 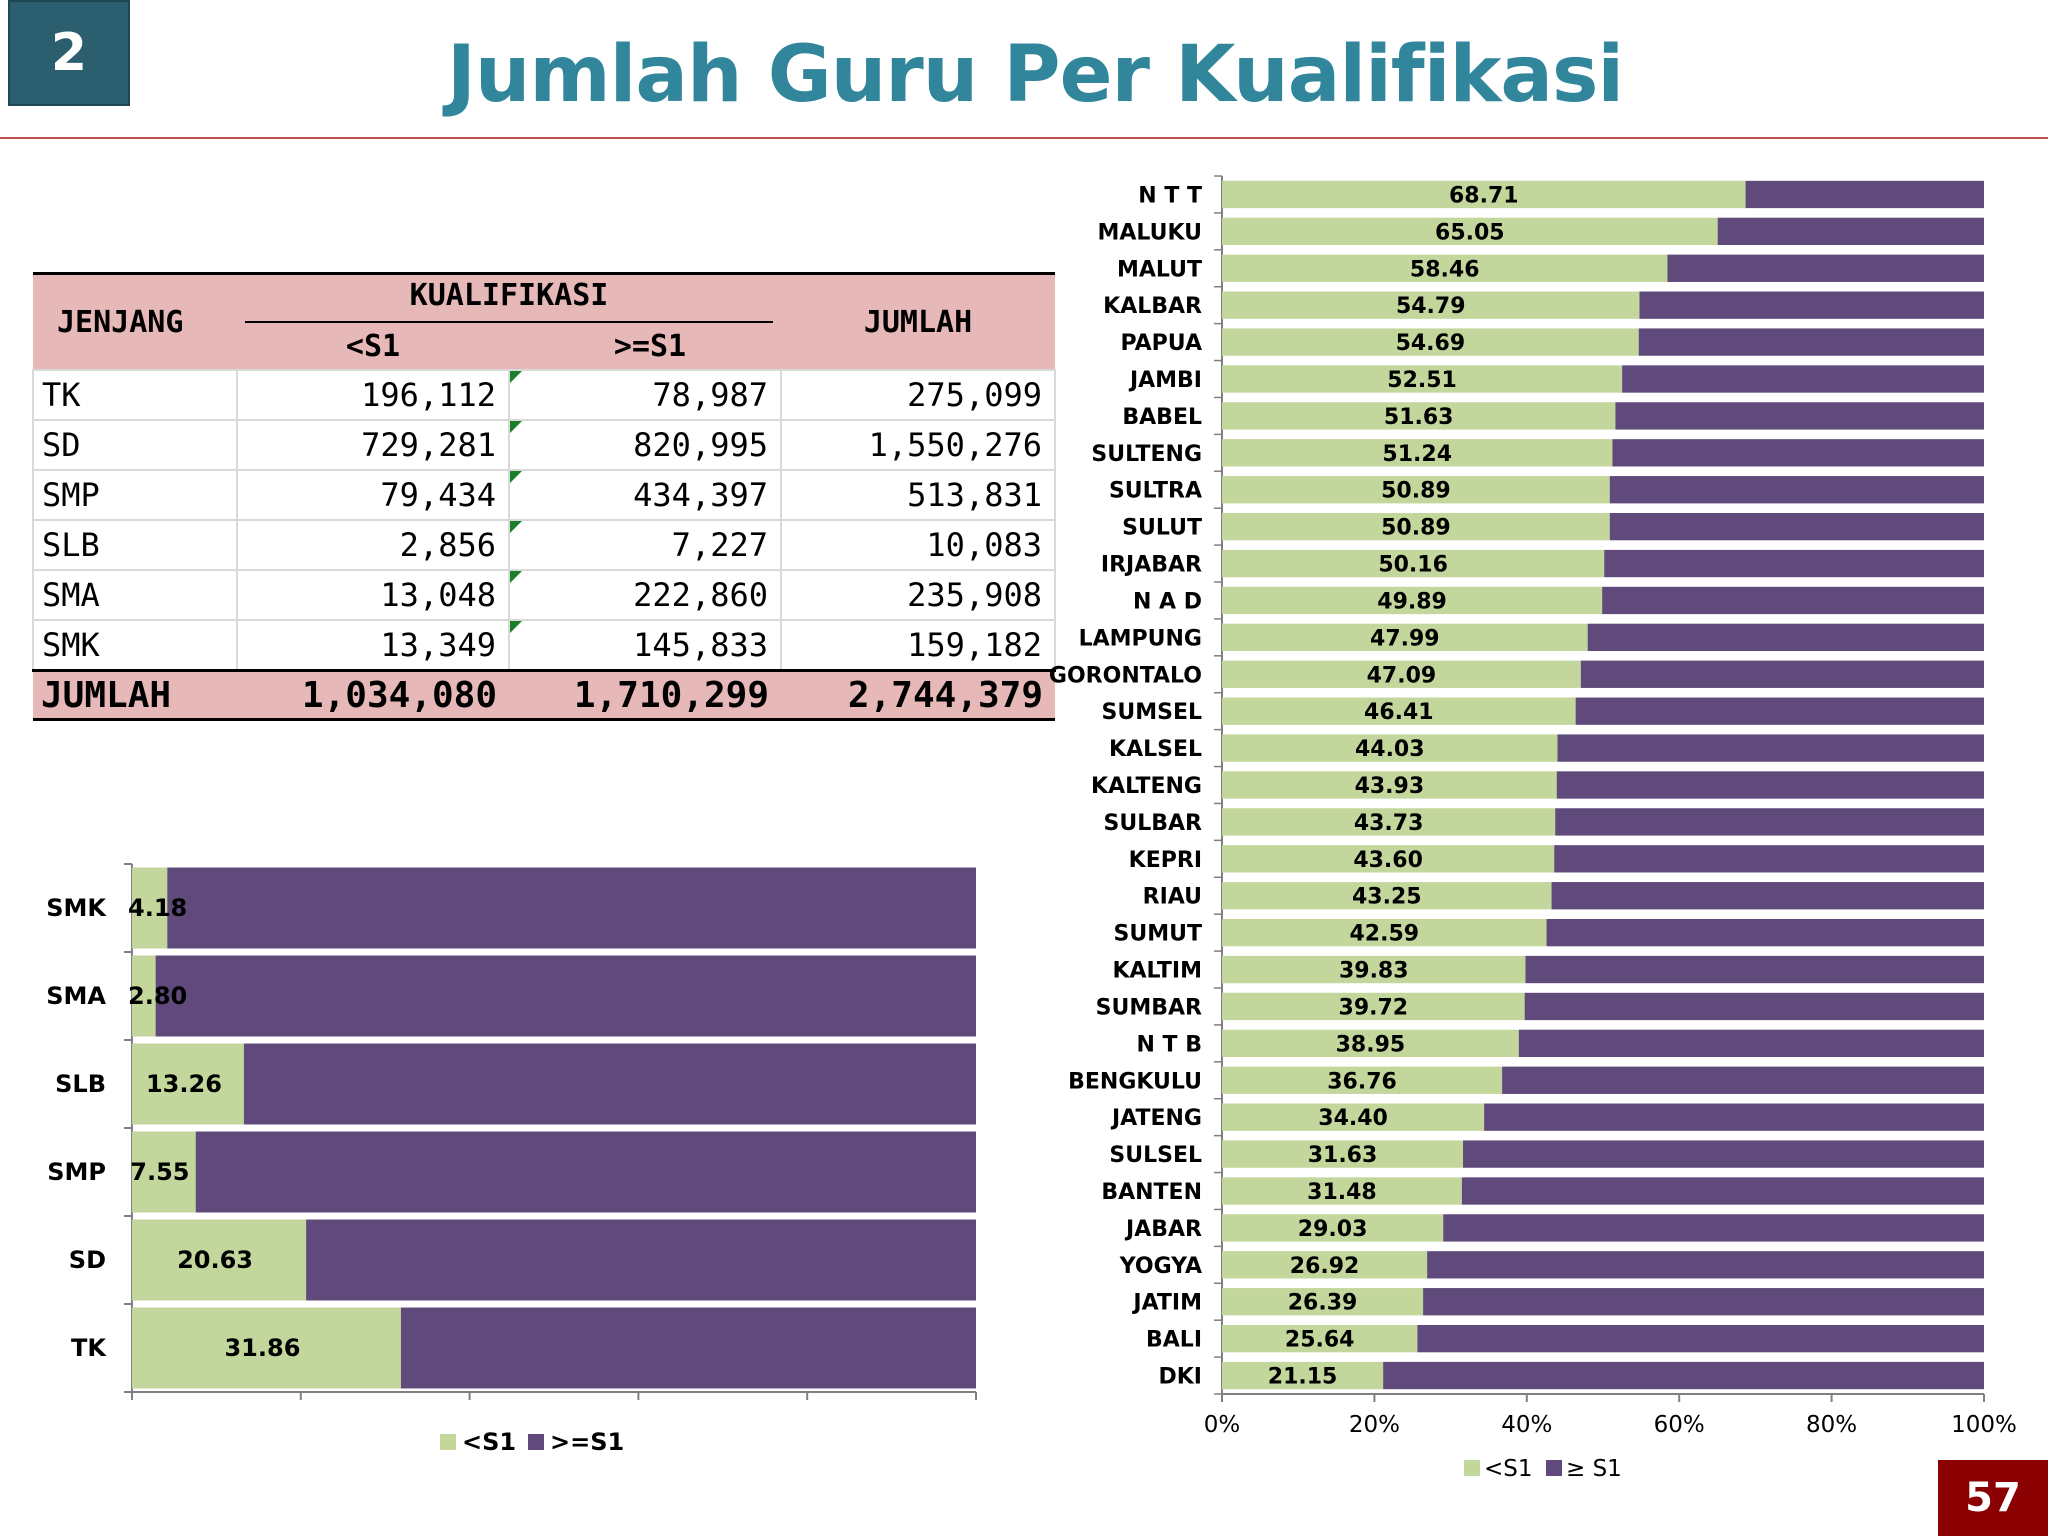 What do you see at coordinates (1024, 138) in the screenshot?
I see `title-divider` at bounding box center [1024, 138].